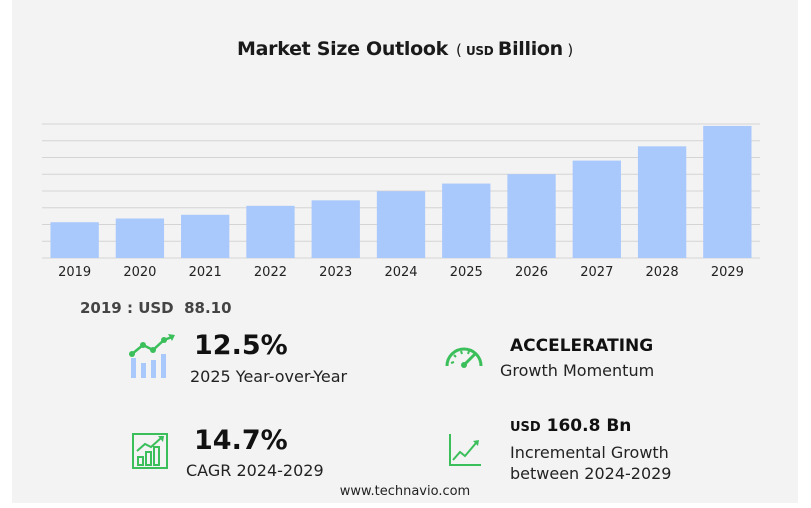 Image resolution: width=811 pixels, height=508 pixels. Describe the element at coordinates (205, 236) in the screenshot. I see `bar-2021` at that location.